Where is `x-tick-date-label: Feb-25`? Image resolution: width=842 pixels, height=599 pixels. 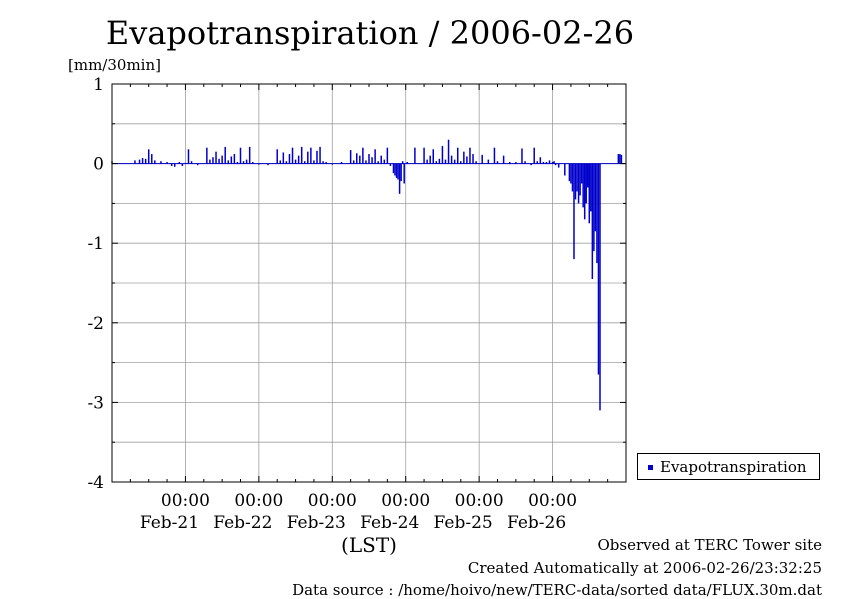 x-tick-date-label: Feb-25 is located at coordinates (463, 523).